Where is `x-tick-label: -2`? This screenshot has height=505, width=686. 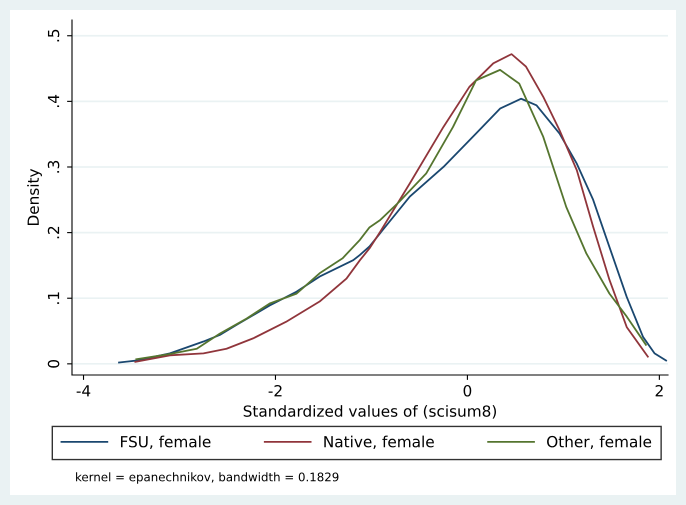
x-tick-label: -2 is located at coordinates (275, 390).